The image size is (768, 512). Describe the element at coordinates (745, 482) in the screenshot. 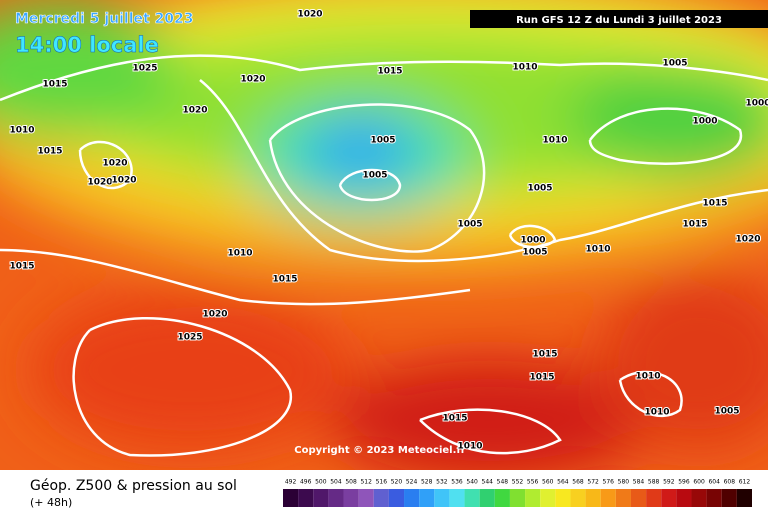

I see `scale-label: 612` at that location.